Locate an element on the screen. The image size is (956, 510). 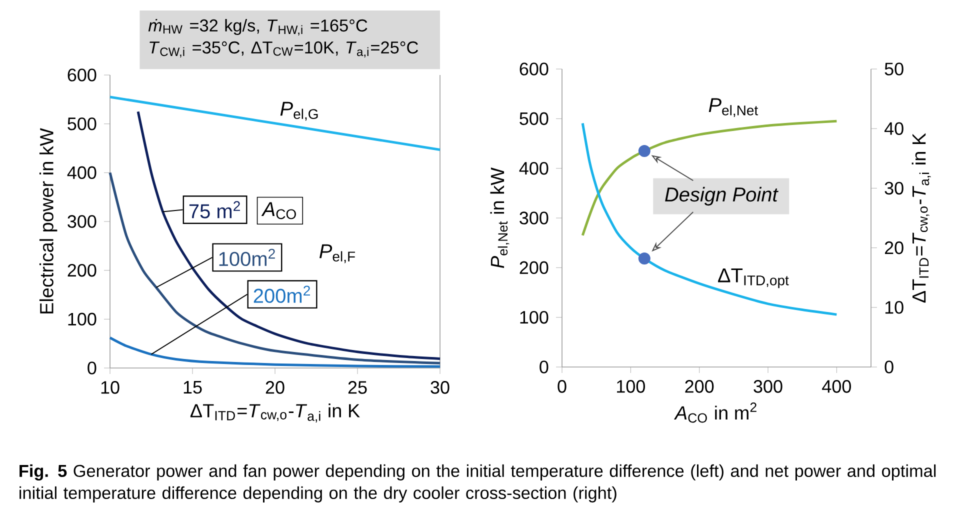
x-tick-label: 300 is located at coordinates (768, 386).